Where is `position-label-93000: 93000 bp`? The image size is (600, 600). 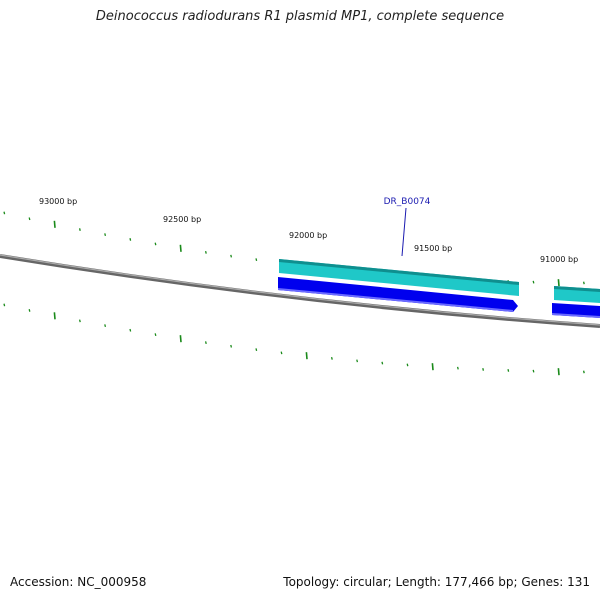 position-label-93000: 93000 bp is located at coordinates (58, 201).